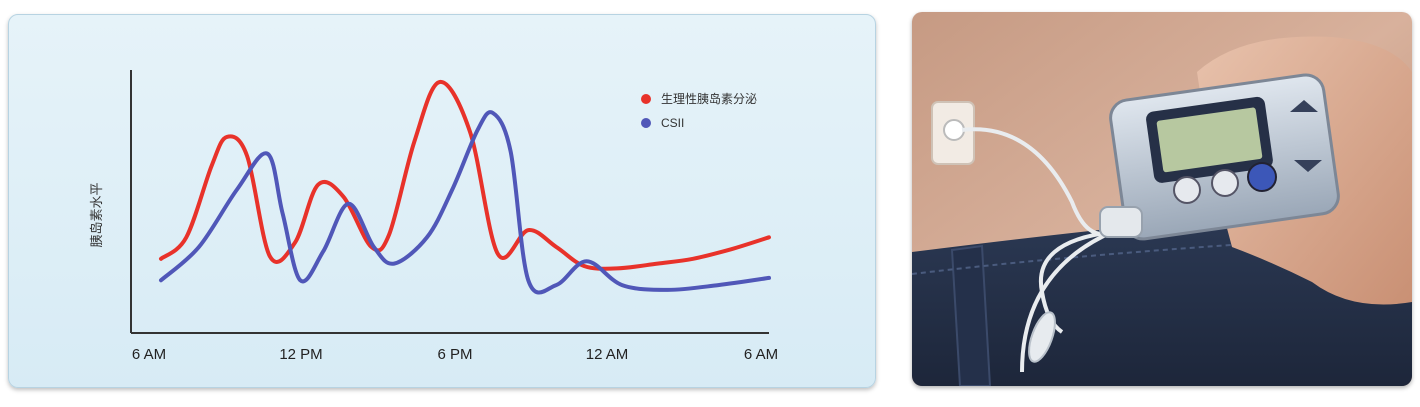 This screenshot has width=1420, height=407. What do you see at coordinates (1187, 190) in the screenshot?
I see `pump-button-left` at bounding box center [1187, 190].